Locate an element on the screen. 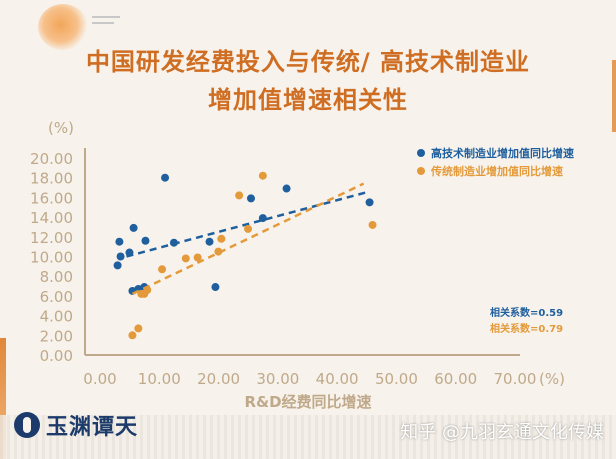 This screenshot has height=459, width=616. y-tick-label: 20.00 is located at coordinates (51, 159).